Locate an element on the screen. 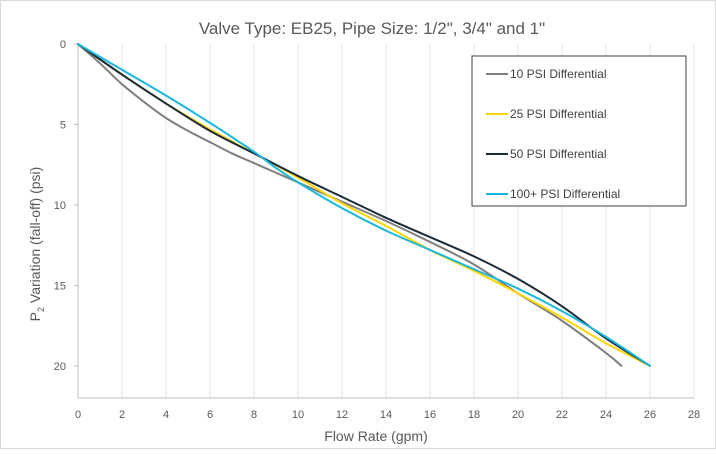 The width and height of the screenshot is (716, 454). y-axis-label: P2 Variation (fall-off) (psi) is located at coordinates (36, 244).